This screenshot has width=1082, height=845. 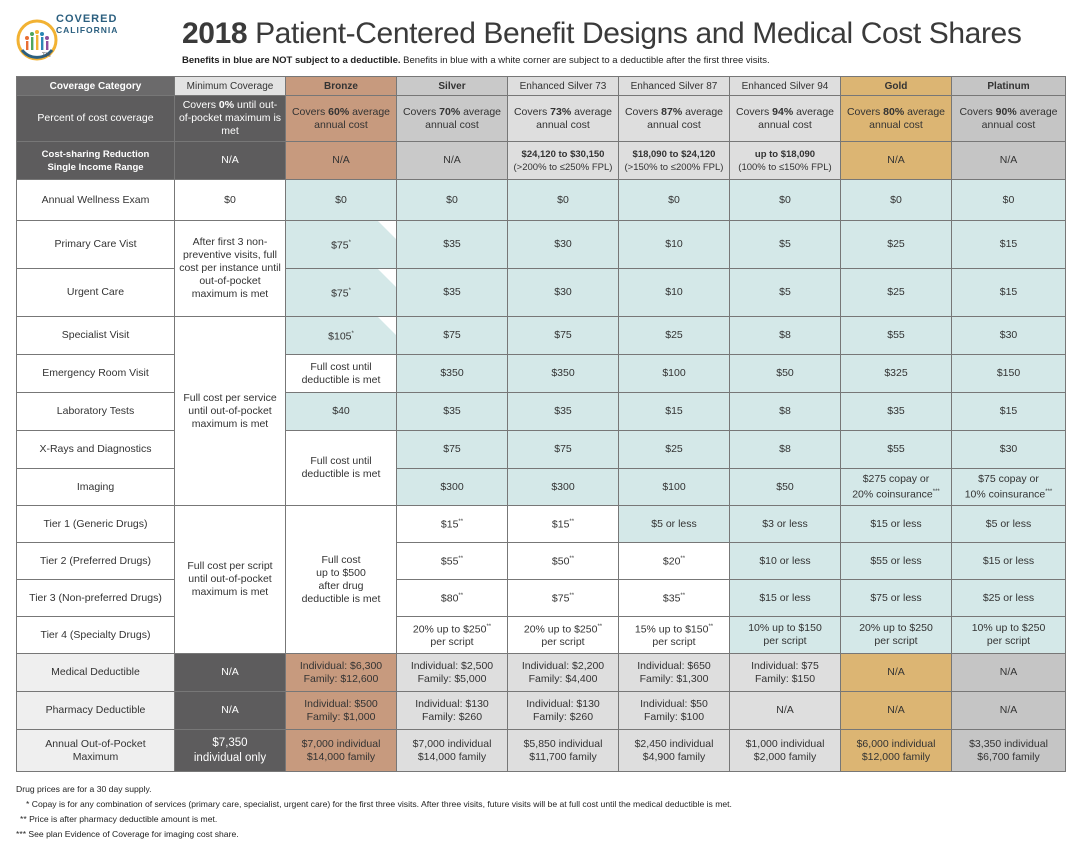 What do you see at coordinates (452, 373) in the screenshot?
I see `er-silver: $350` at bounding box center [452, 373].